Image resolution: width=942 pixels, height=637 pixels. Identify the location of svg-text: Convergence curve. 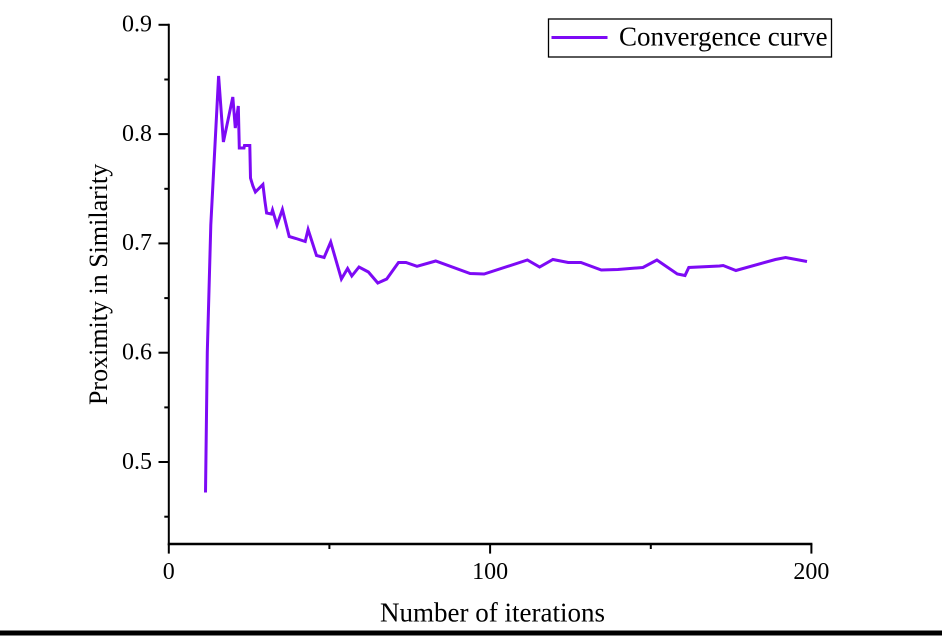
(723, 37).